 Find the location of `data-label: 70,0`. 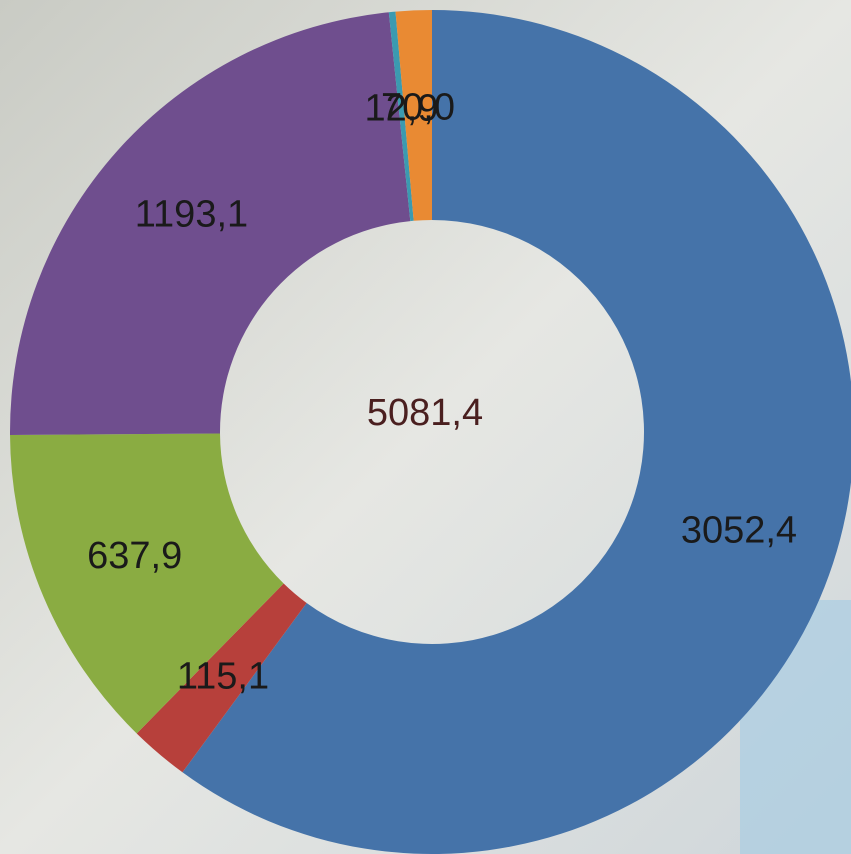

data-label: 70,0 is located at coordinates (418, 107).